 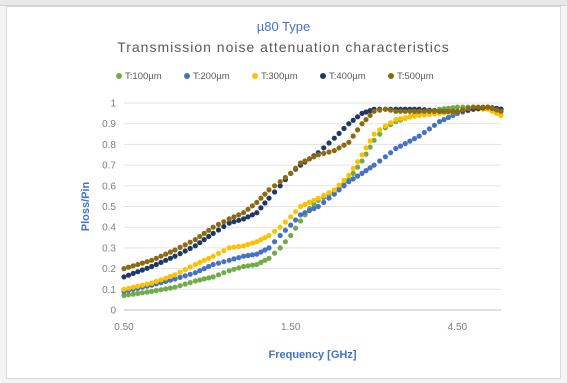 I want to click on x-tick-label: 4.50, so click(x=458, y=327).